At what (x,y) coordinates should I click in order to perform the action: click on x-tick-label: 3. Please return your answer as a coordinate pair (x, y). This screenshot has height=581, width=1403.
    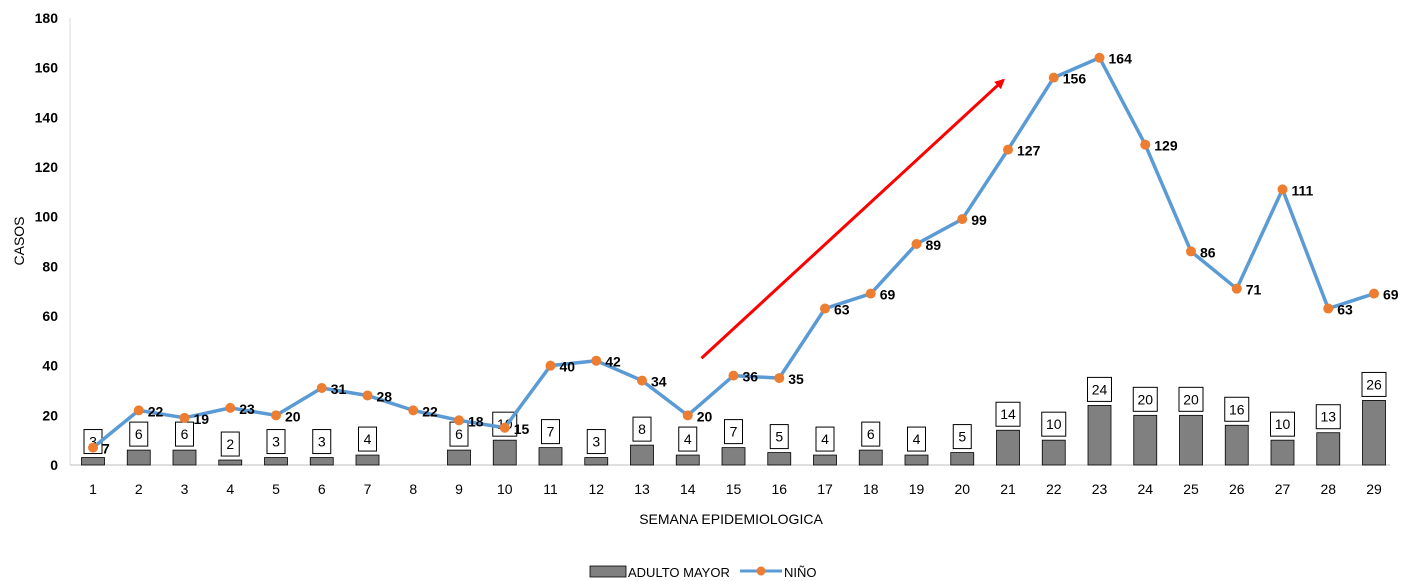
    Looking at the image, I should click on (185, 489).